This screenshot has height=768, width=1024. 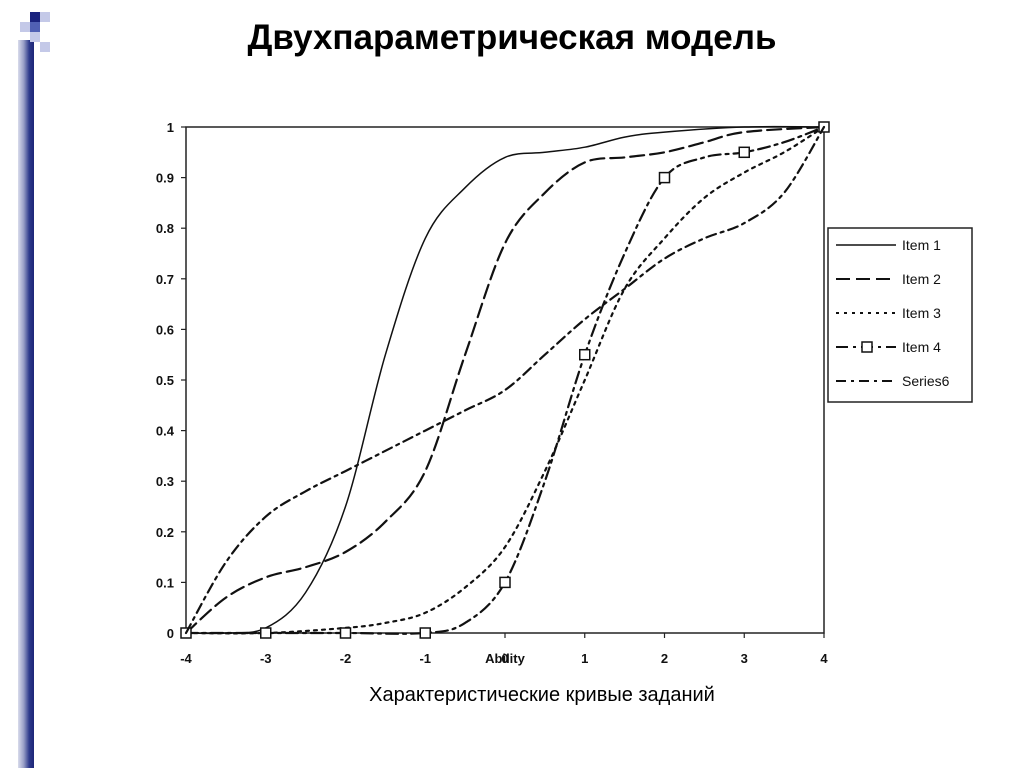 I want to click on legend-box, so click(x=900, y=315).